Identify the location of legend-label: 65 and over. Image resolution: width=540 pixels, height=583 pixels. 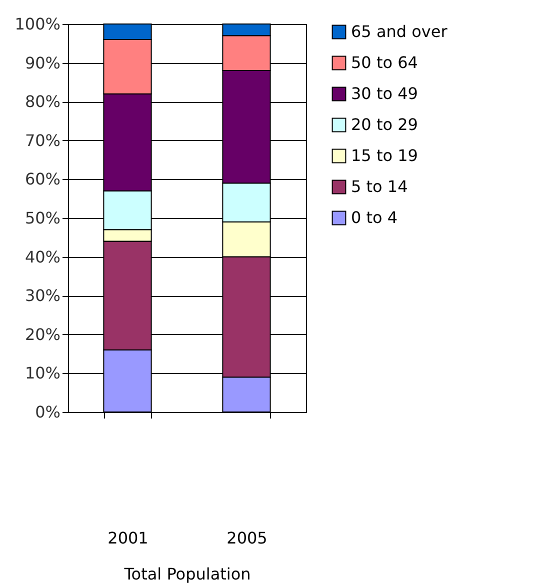
(399, 31).